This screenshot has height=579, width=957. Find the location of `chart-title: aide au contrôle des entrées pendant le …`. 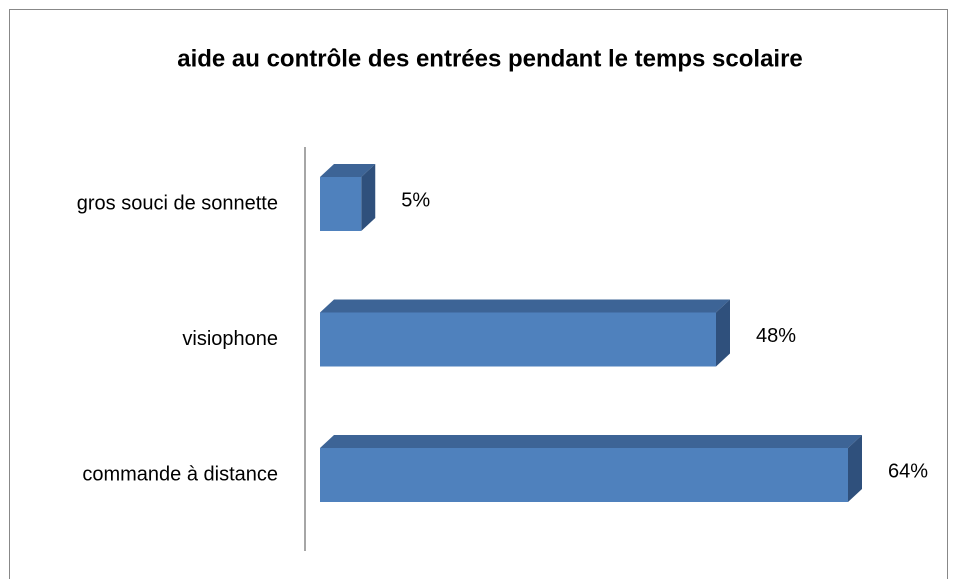

chart-title: aide au contrôle des entrées pendant le … is located at coordinates (490, 58).